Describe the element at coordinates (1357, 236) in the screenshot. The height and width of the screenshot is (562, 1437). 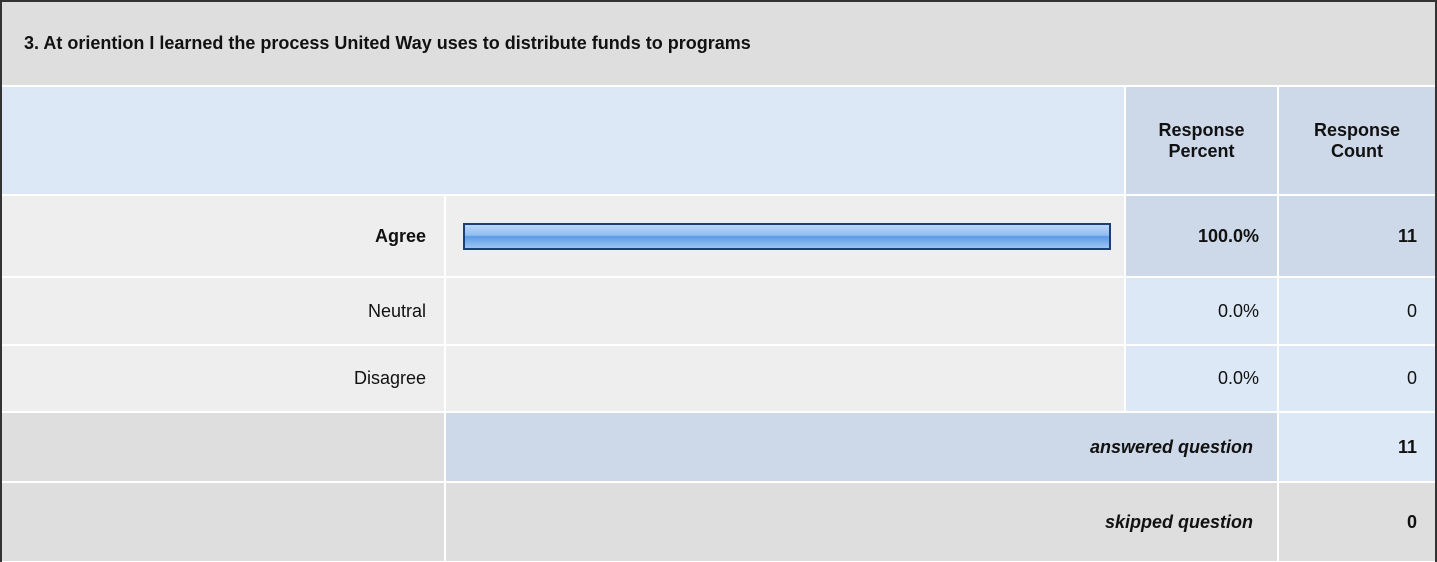
I see `response-count: 11` at that location.